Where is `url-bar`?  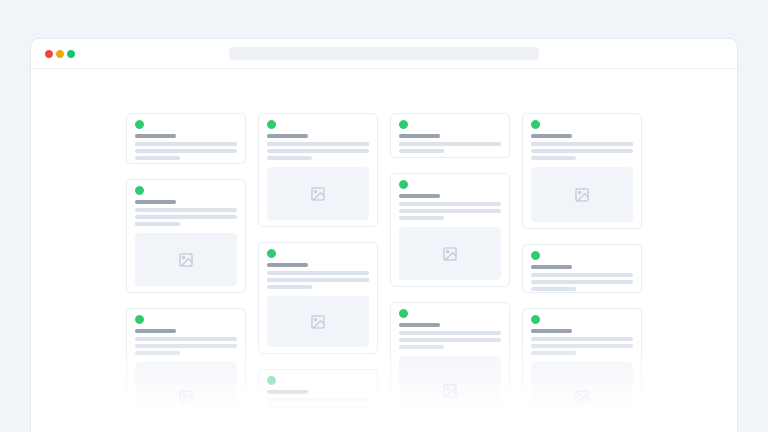 url-bar is located at coordinates (384, 53).